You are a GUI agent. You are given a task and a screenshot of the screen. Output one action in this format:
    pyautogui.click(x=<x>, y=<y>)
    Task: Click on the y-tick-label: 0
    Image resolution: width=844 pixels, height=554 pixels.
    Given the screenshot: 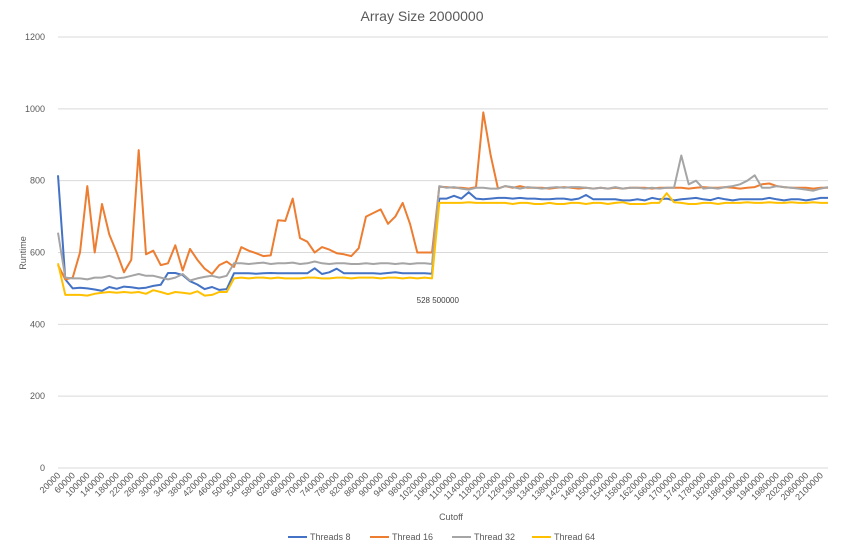 What is the action you would take?
    pyautogui.click(x=42, y=468)
    